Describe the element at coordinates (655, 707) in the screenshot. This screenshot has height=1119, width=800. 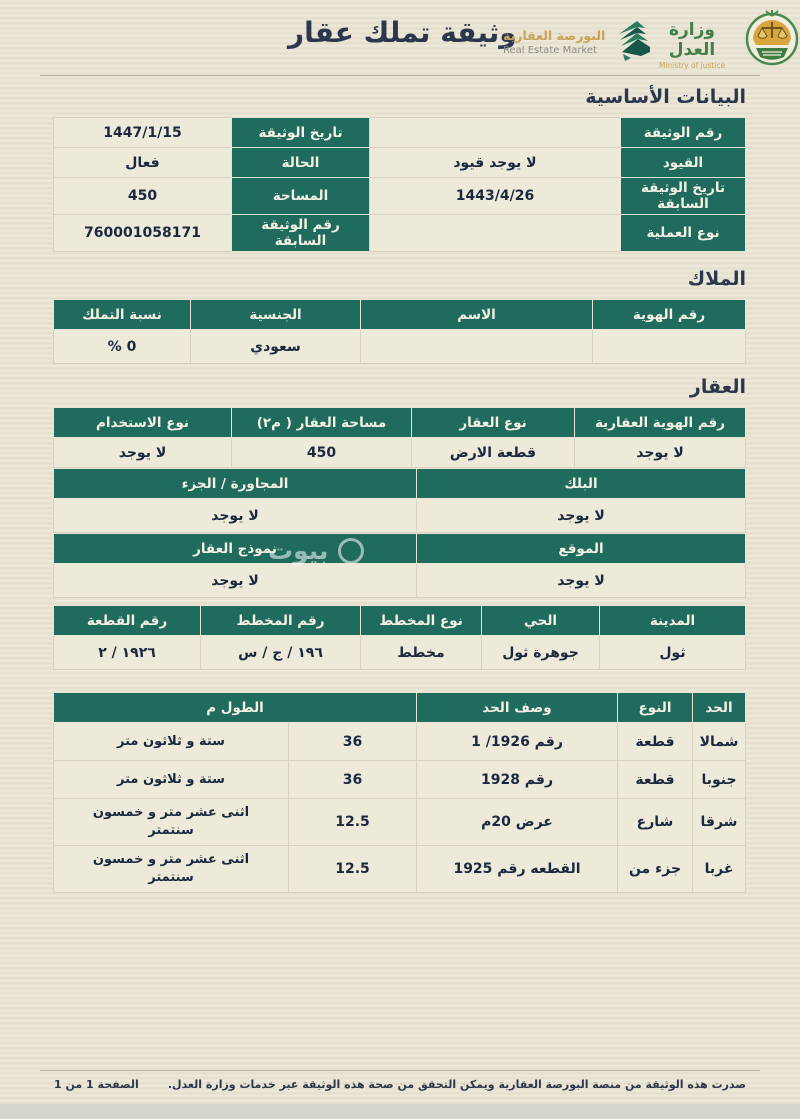
I see `column-header: النوع` at that location.